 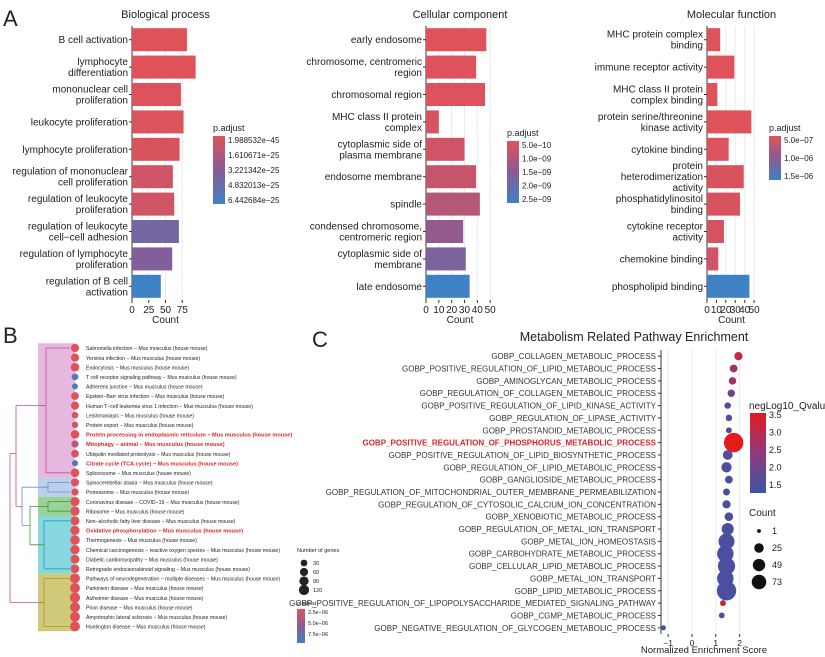 I want to click on category-label-cc: chromosomal region, so click(x=376, y=95).